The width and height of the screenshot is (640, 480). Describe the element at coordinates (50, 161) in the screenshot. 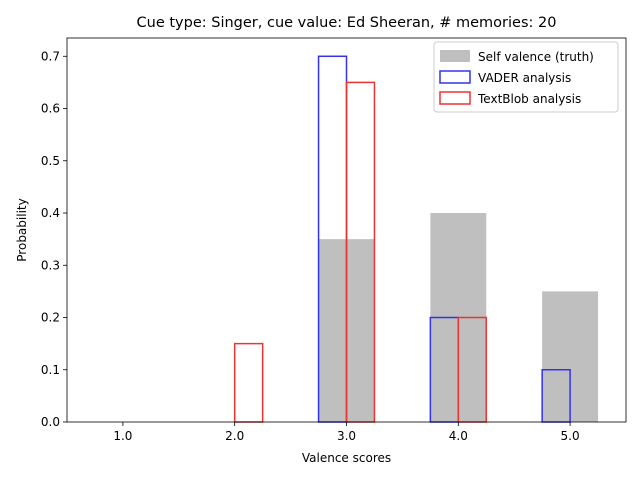

I see `y-tick-label: 0.5` at that location.